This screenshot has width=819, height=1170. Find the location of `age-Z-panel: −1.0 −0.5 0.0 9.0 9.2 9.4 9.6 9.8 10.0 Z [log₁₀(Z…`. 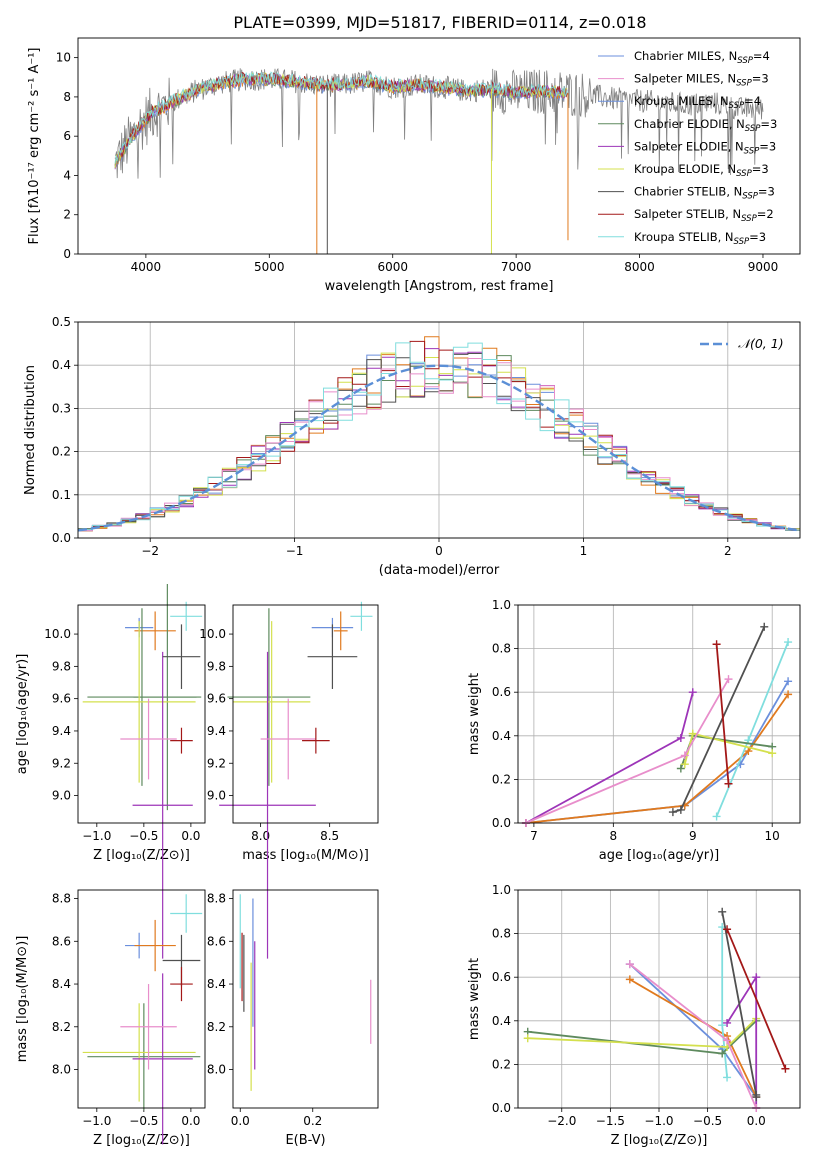

age-Z-panel: −1.0 −0.5 0.0 9.0 9.2 9.4 9.6 9.8 10.0 Z [log₁₀(Z… is located at coordinates (110, 771).